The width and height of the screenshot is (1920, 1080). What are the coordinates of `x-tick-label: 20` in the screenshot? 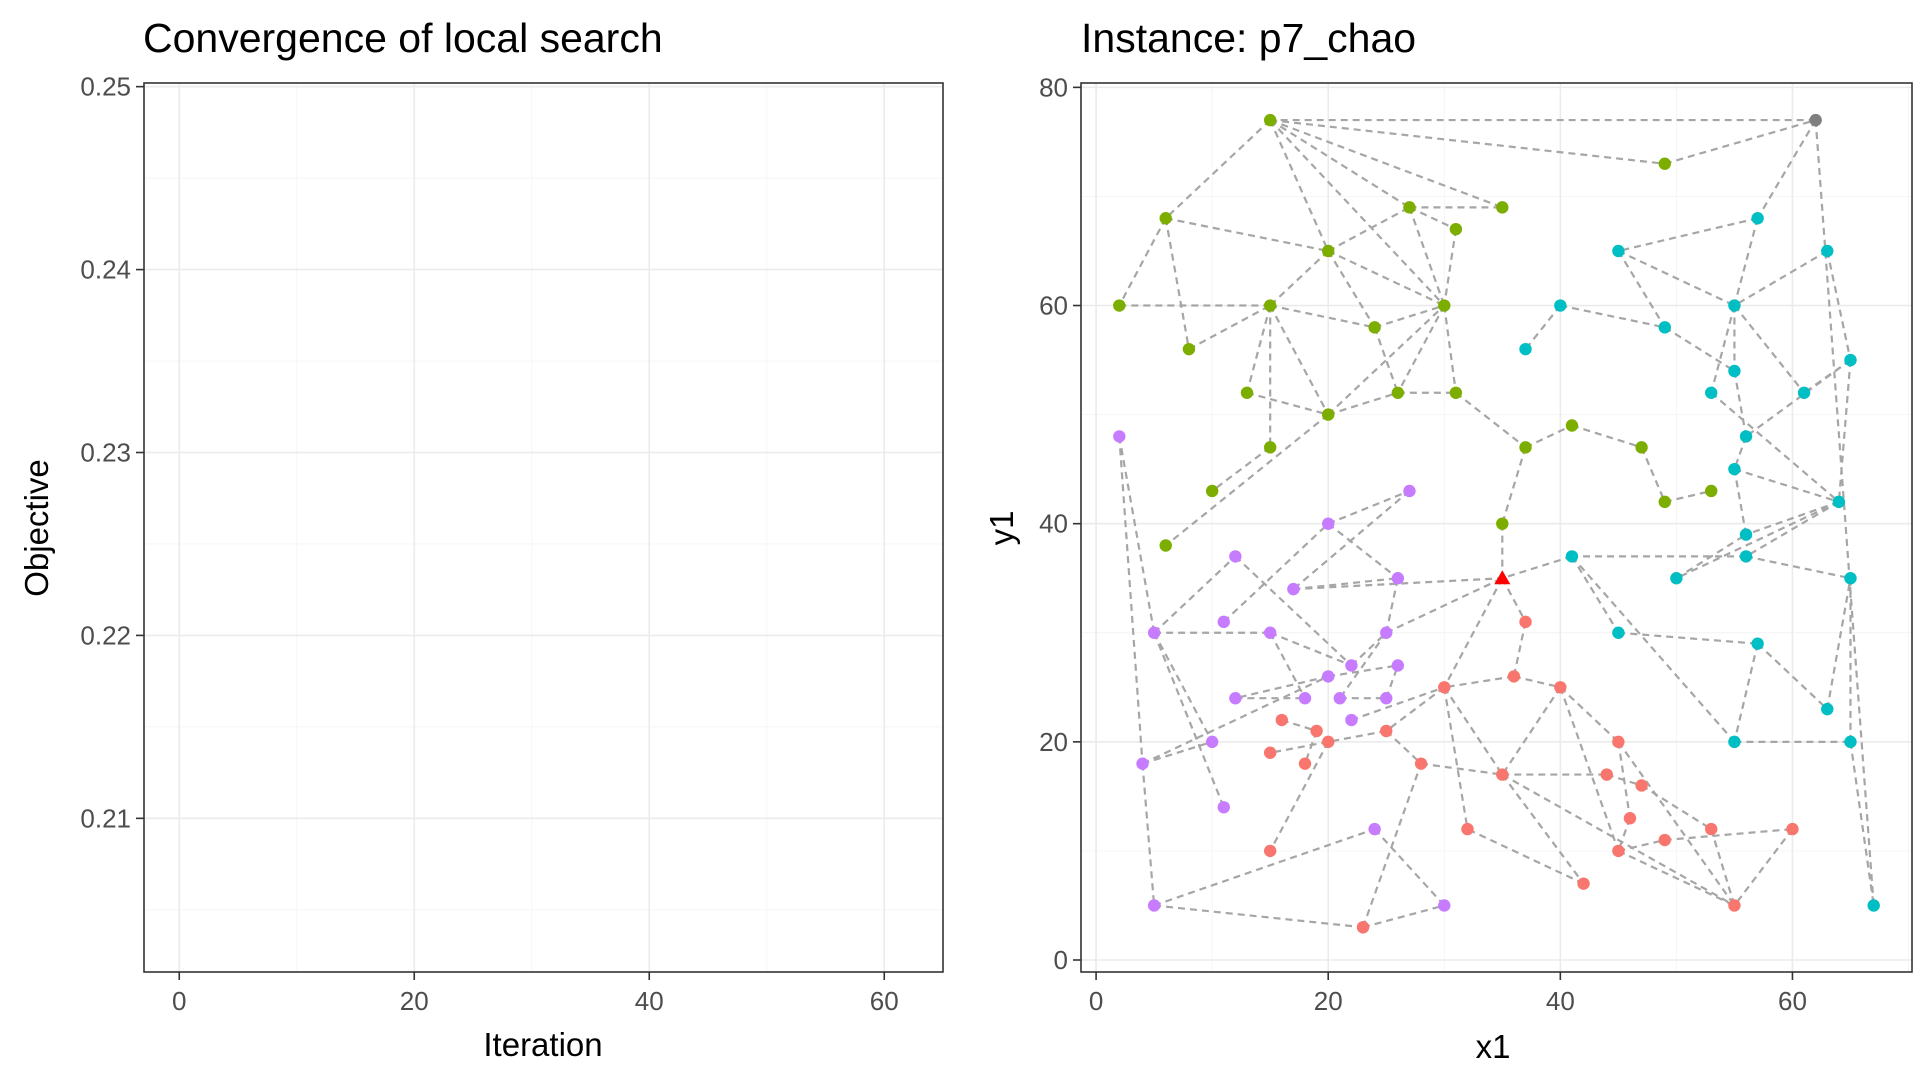 It's located at (1328, 1001).